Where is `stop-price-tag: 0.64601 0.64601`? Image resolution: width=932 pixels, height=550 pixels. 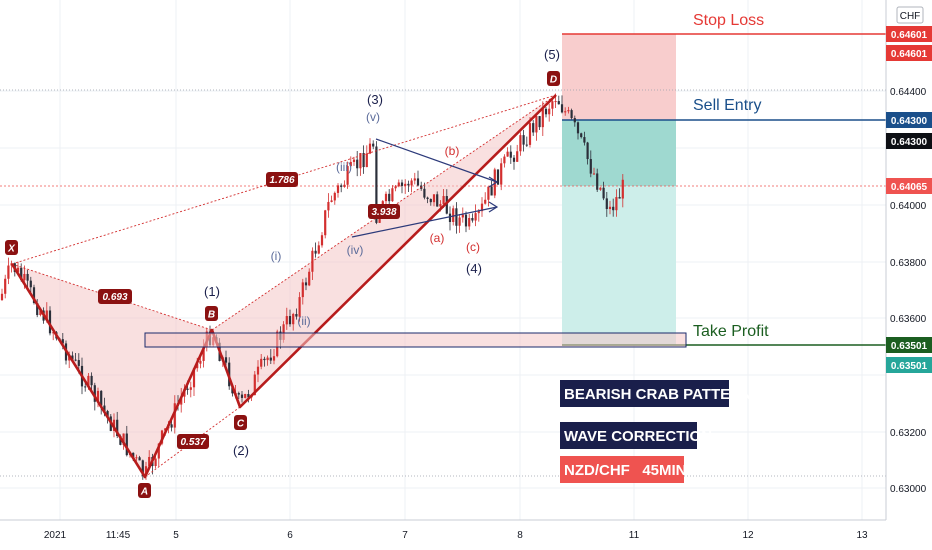
stop-price-tag: 0.64601 0.64601 is located at coordinates (909, 43).